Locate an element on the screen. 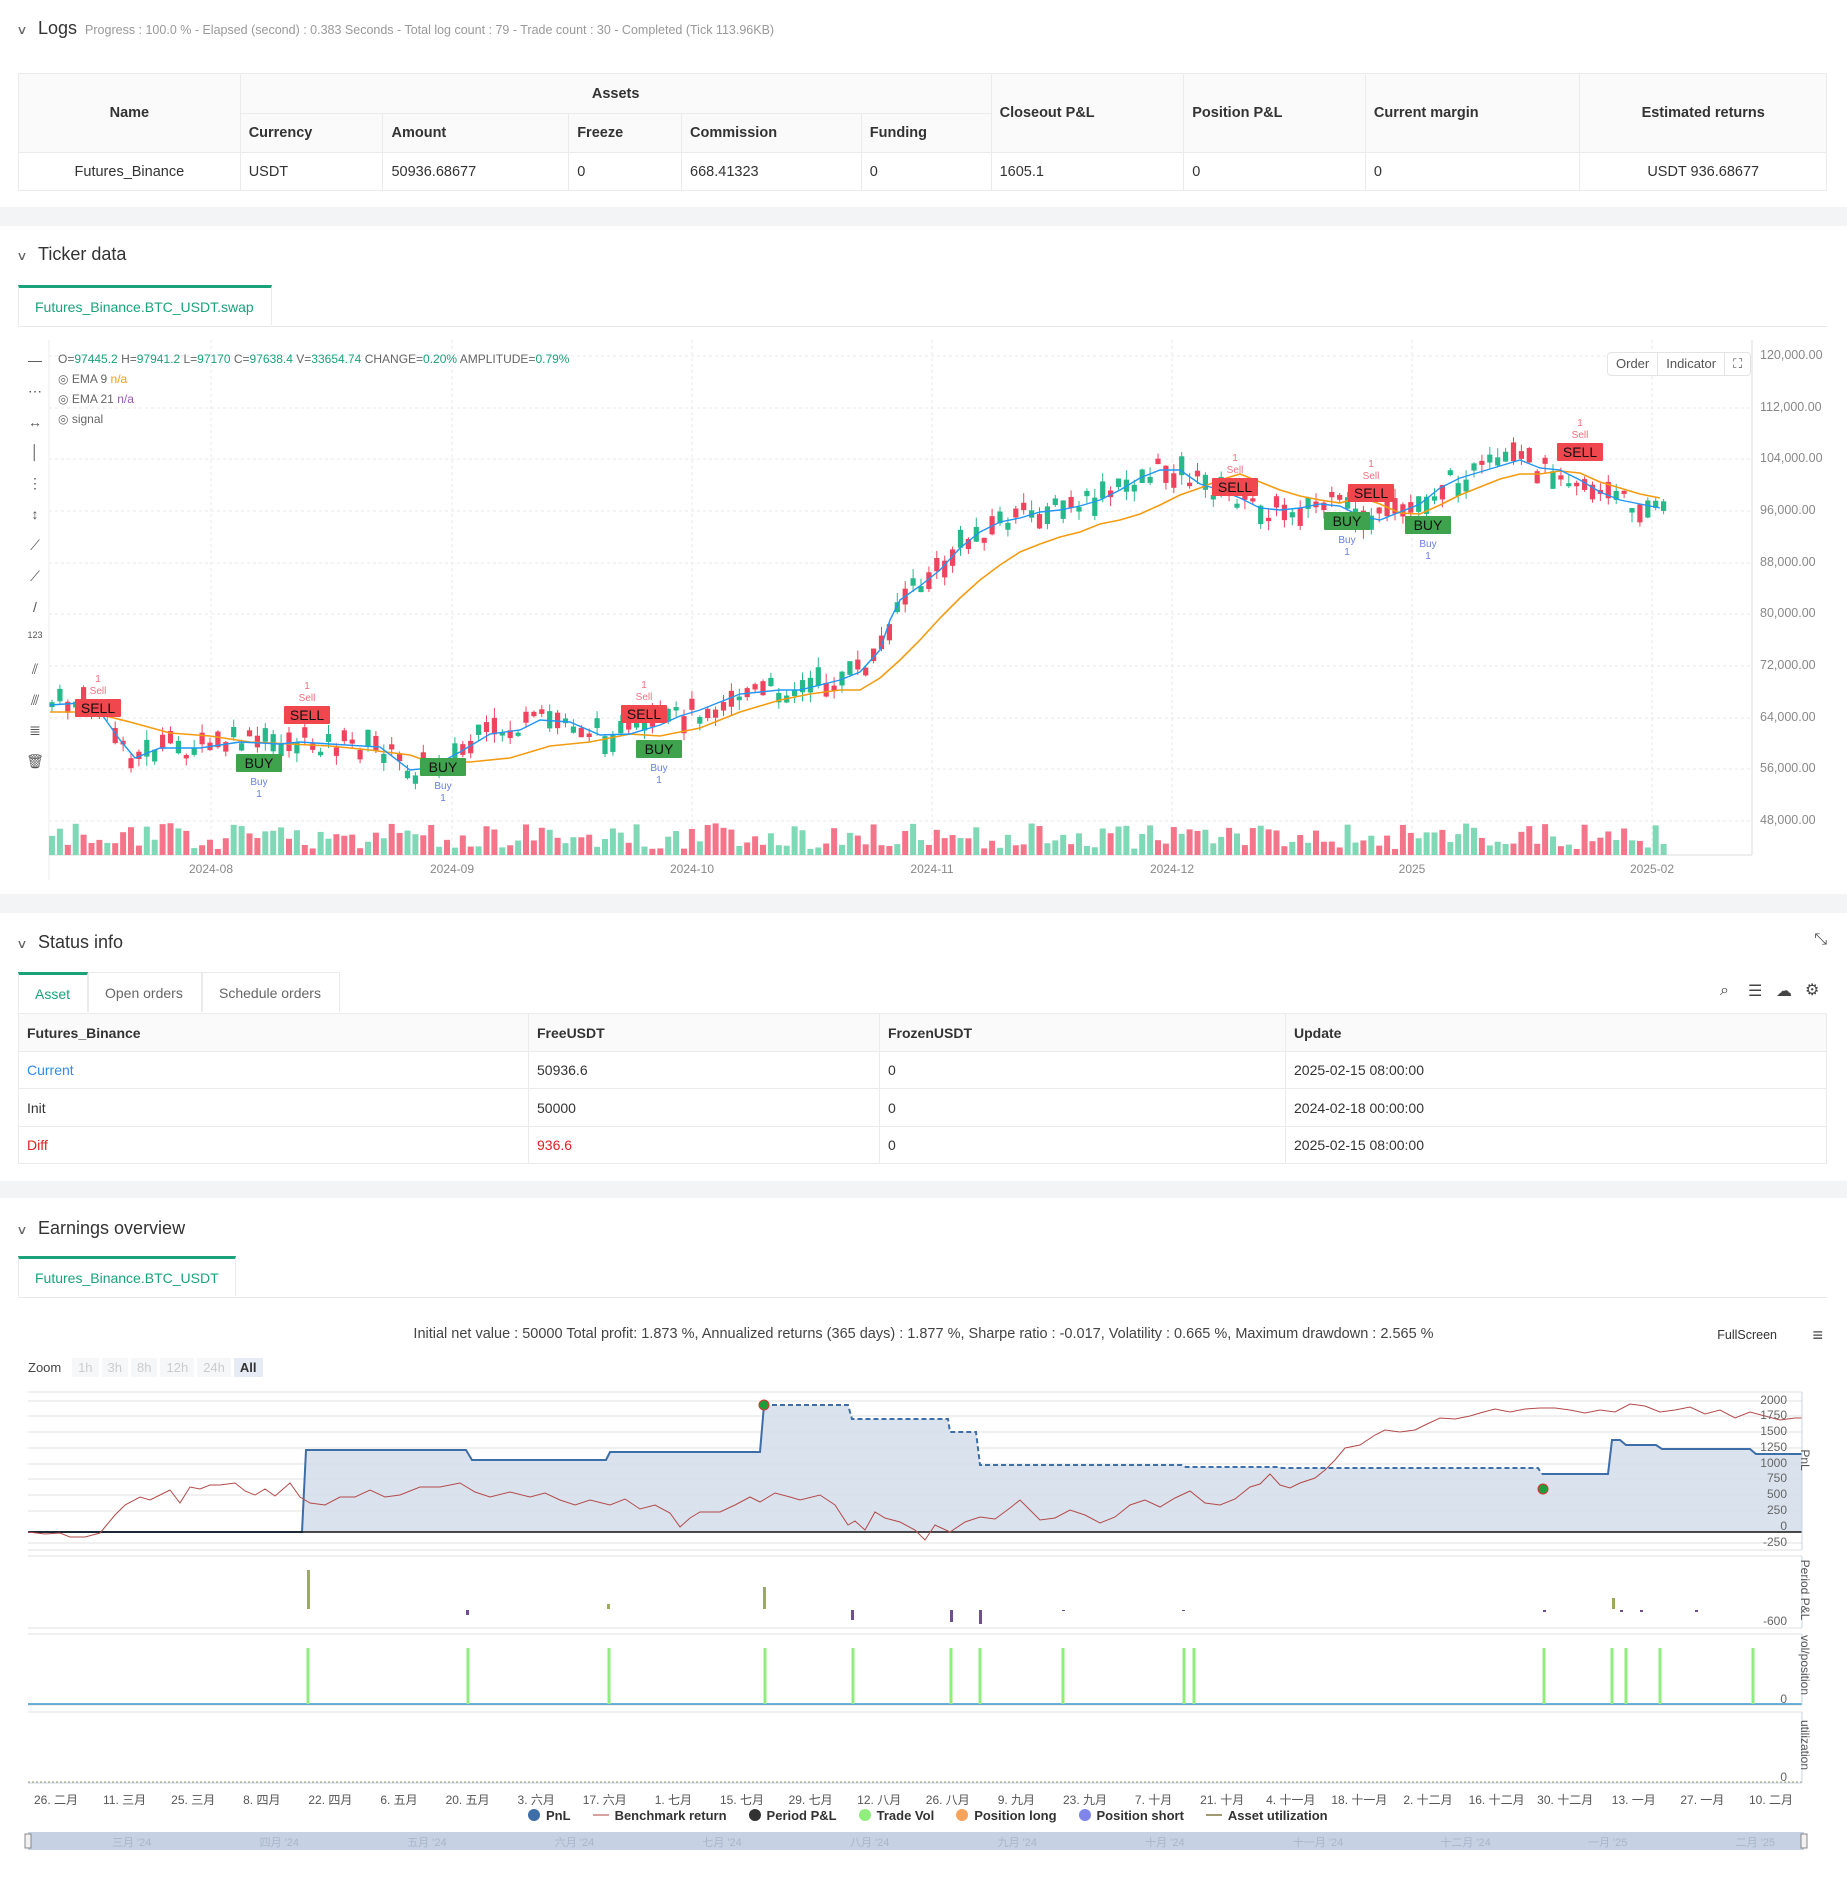 Image resolution: width=1847 pixels, height=1879 pixels. fib-channel-icon: ⫻ is located at coordinates (35, 700).